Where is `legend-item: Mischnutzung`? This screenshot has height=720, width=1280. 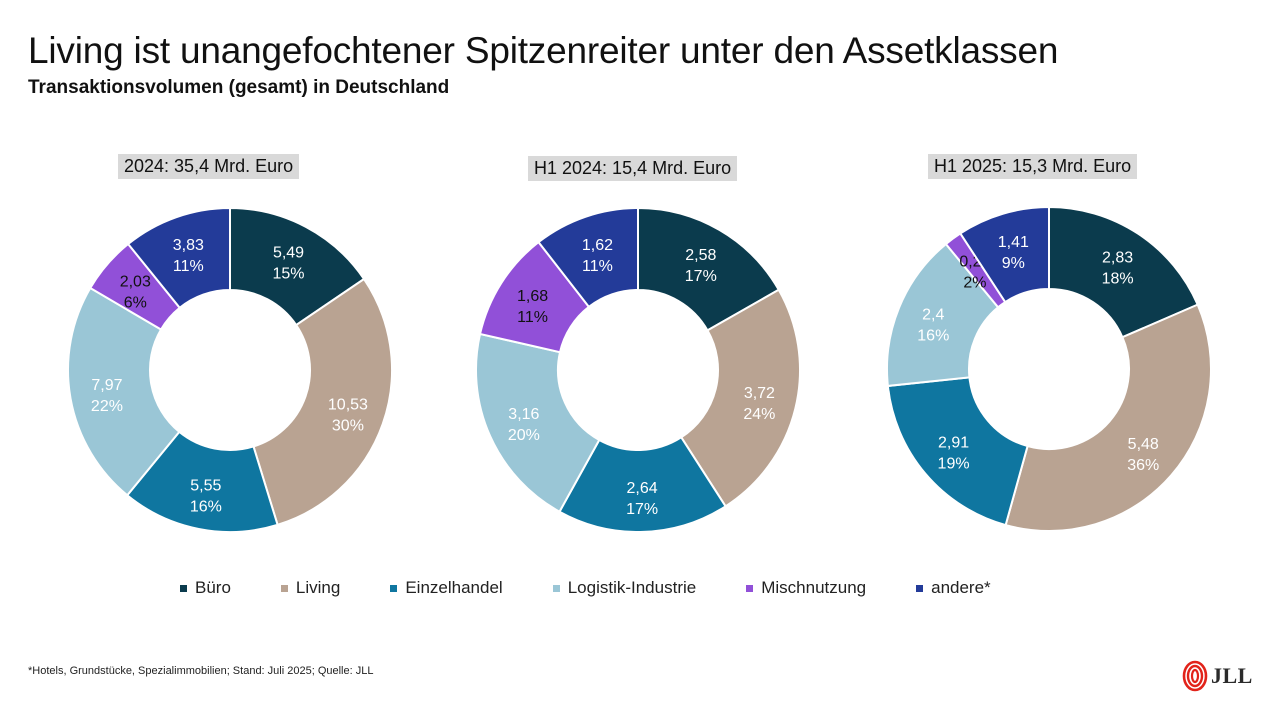
legend-item: Mischnutzung is located at coordinates (806, 588).